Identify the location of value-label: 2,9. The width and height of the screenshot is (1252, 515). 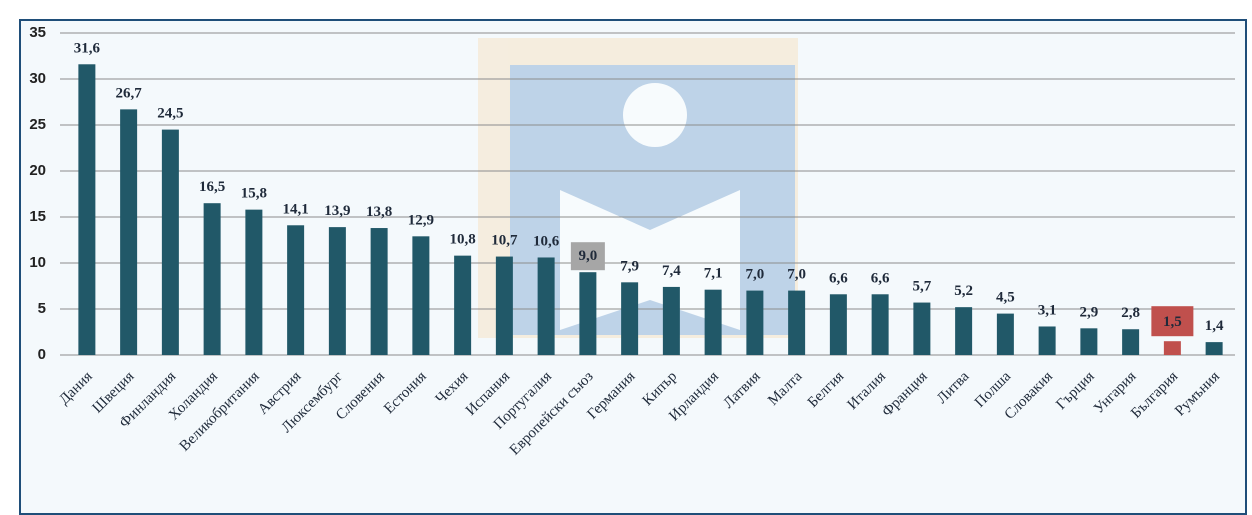
(1089, 312).